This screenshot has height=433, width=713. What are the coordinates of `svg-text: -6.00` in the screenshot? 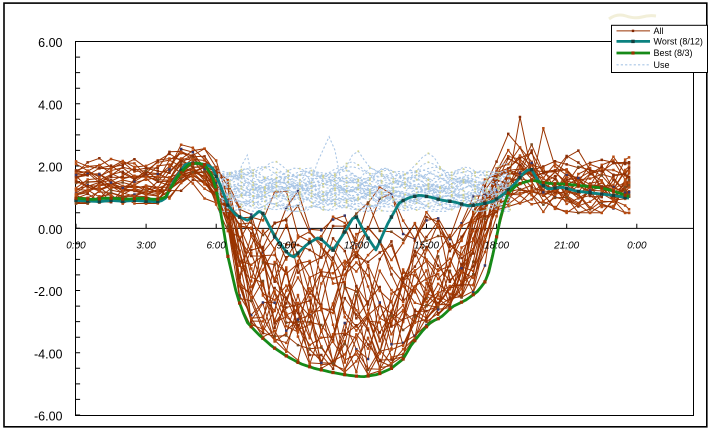 It's located at (48, 417).